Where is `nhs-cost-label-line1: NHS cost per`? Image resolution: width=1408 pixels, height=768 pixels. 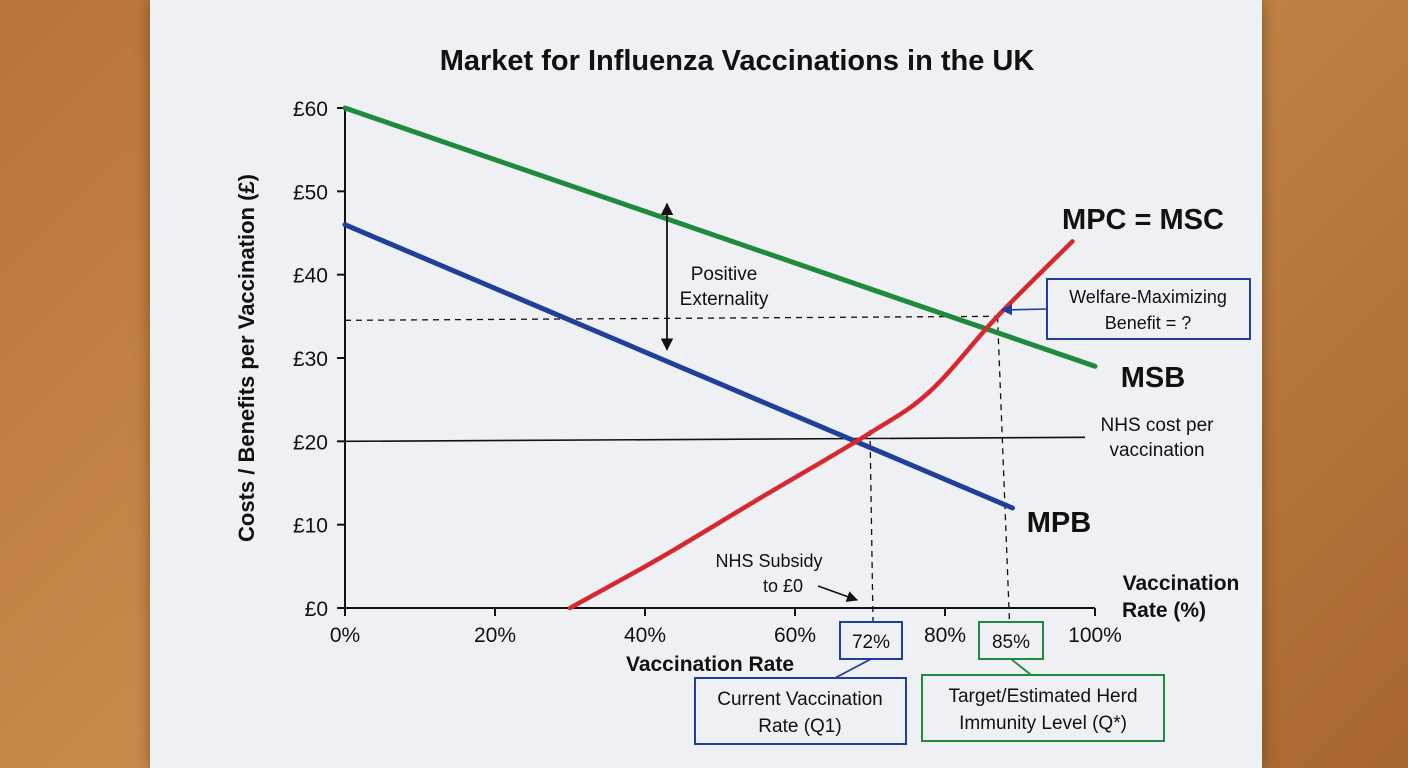 nhs-cost-label-line1: NHS cost per is located at coordinates (1158, 425).